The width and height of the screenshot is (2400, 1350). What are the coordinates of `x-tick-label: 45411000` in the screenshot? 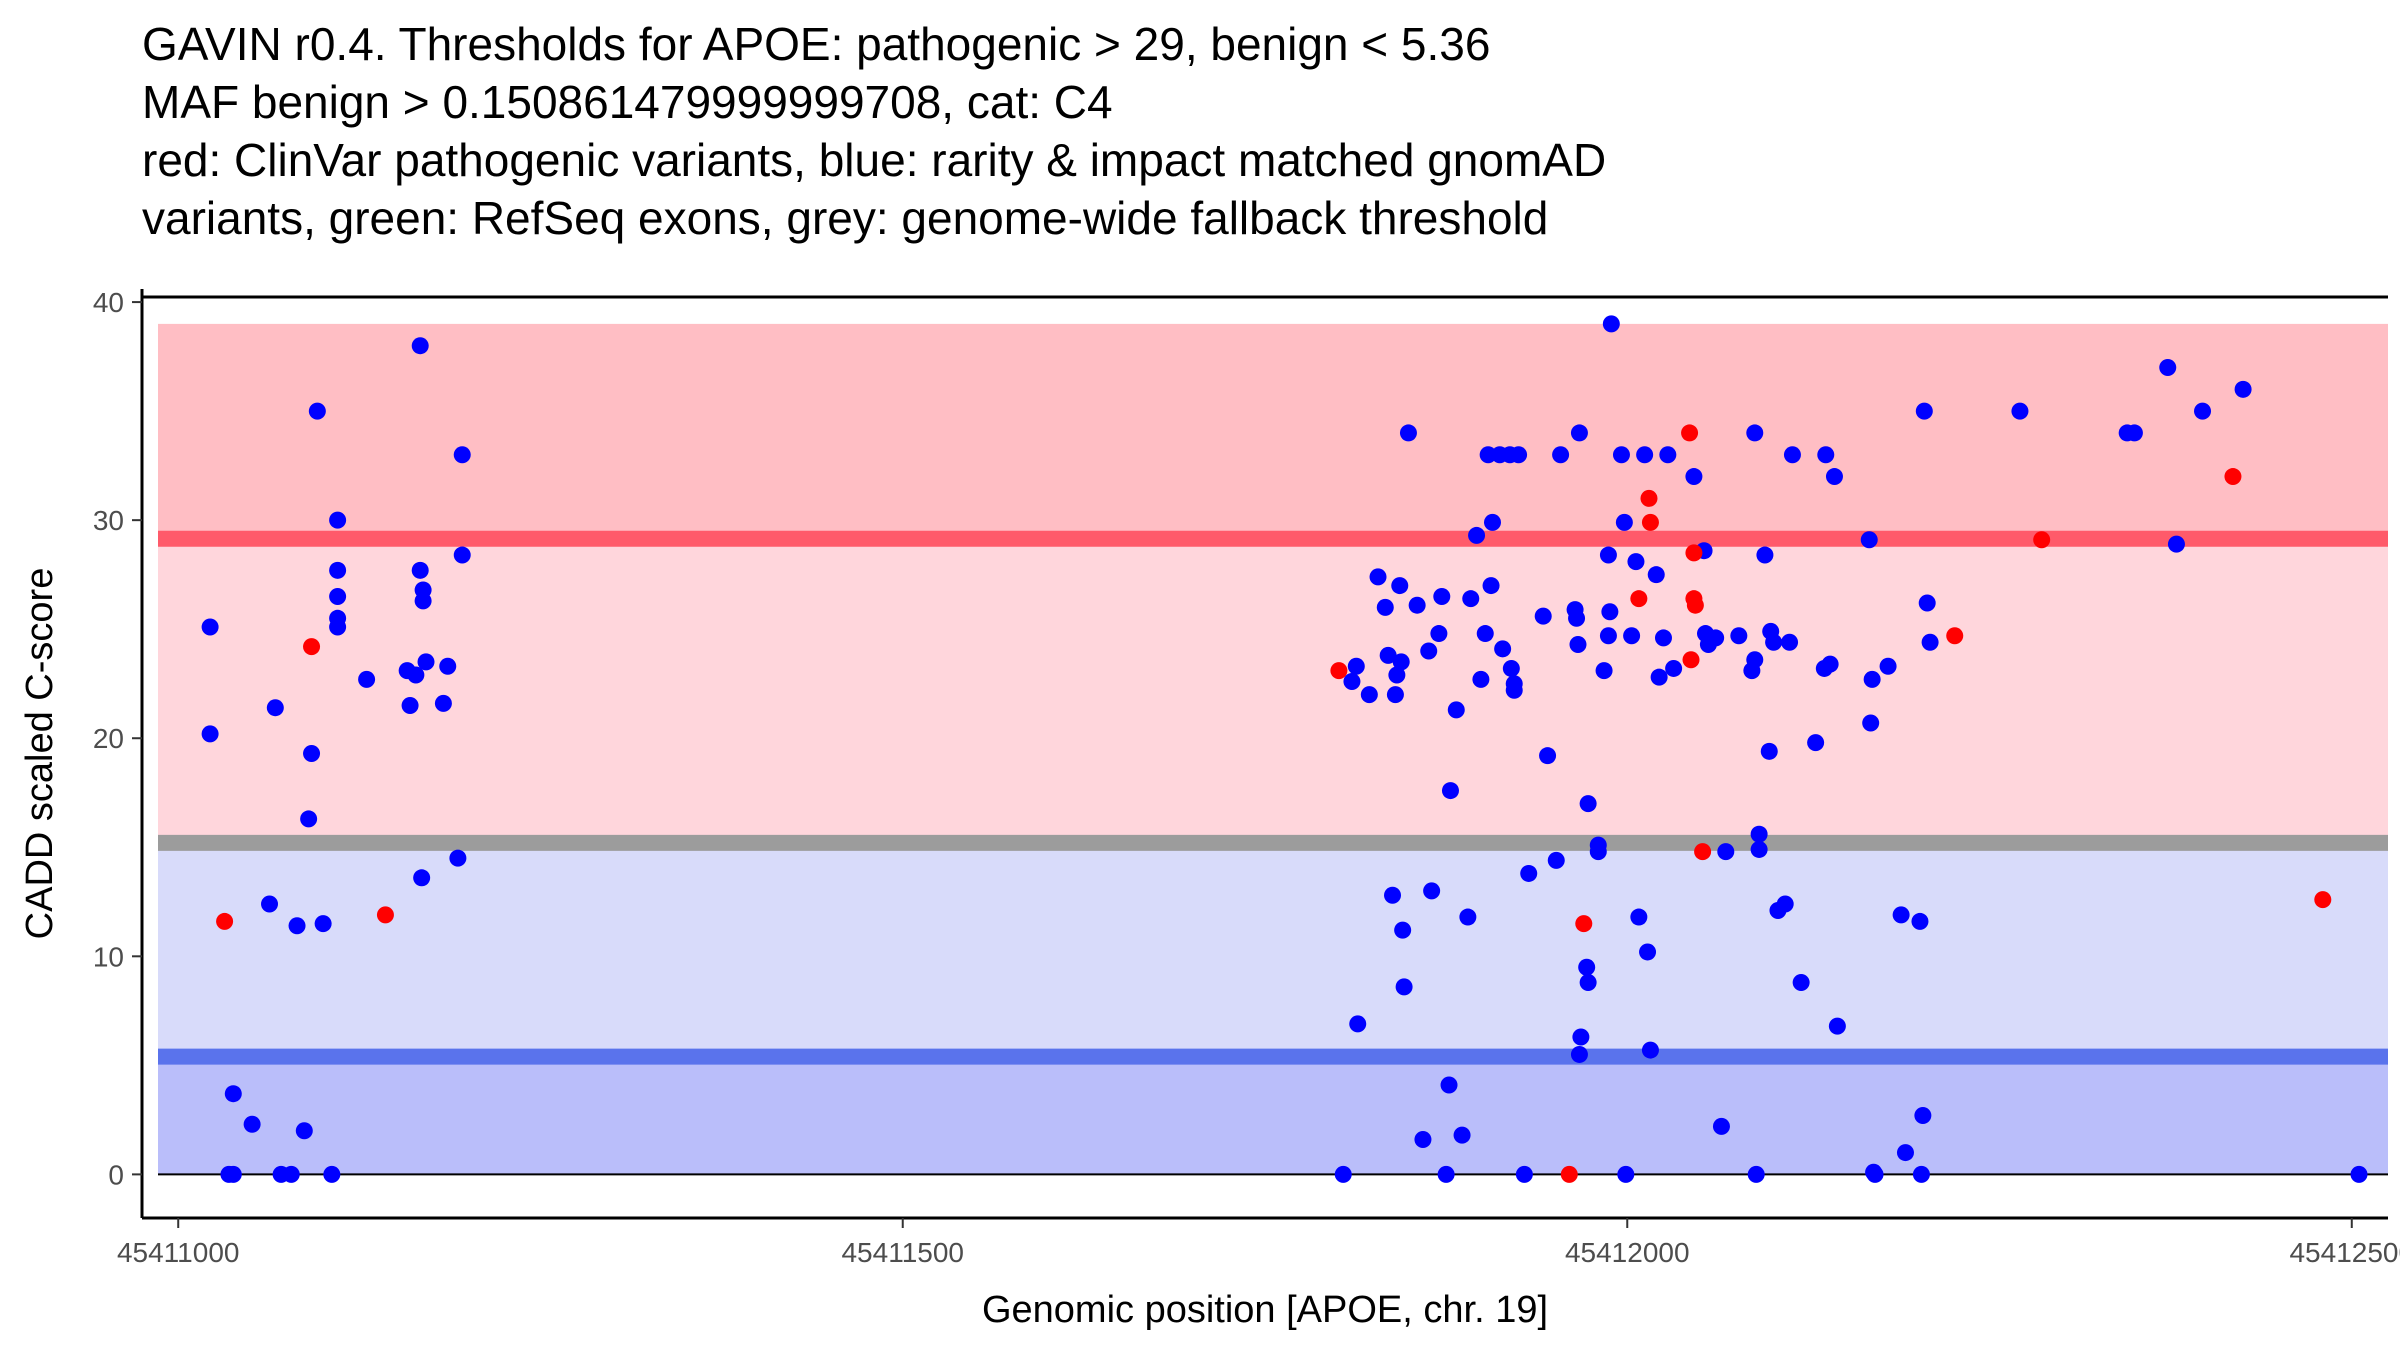 It's located at (178, 1252).